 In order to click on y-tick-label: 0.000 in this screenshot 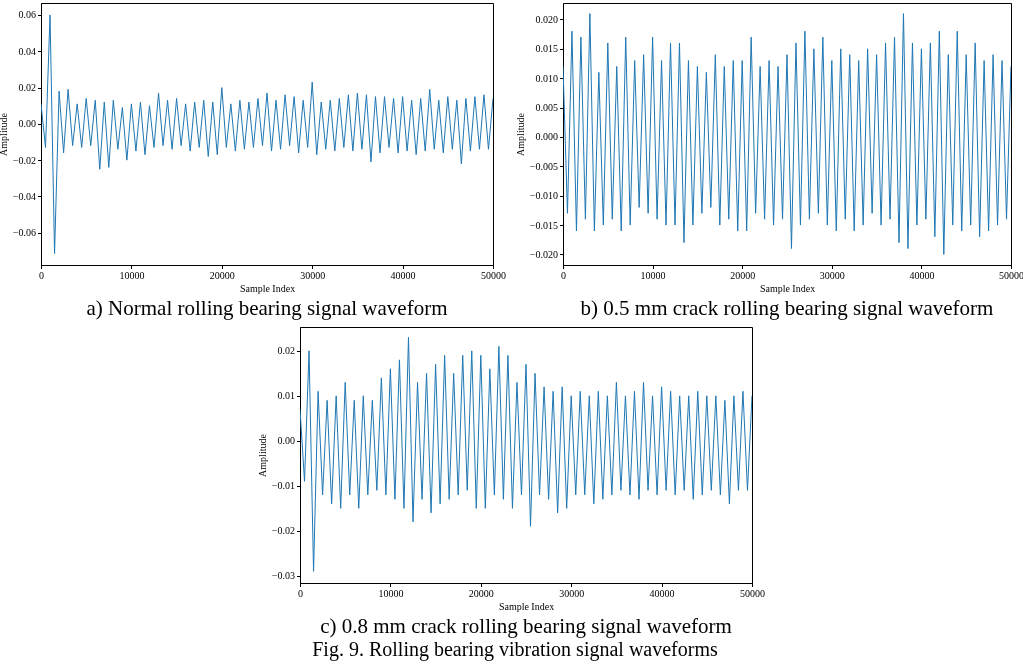, I will do `click(546, 137)`.